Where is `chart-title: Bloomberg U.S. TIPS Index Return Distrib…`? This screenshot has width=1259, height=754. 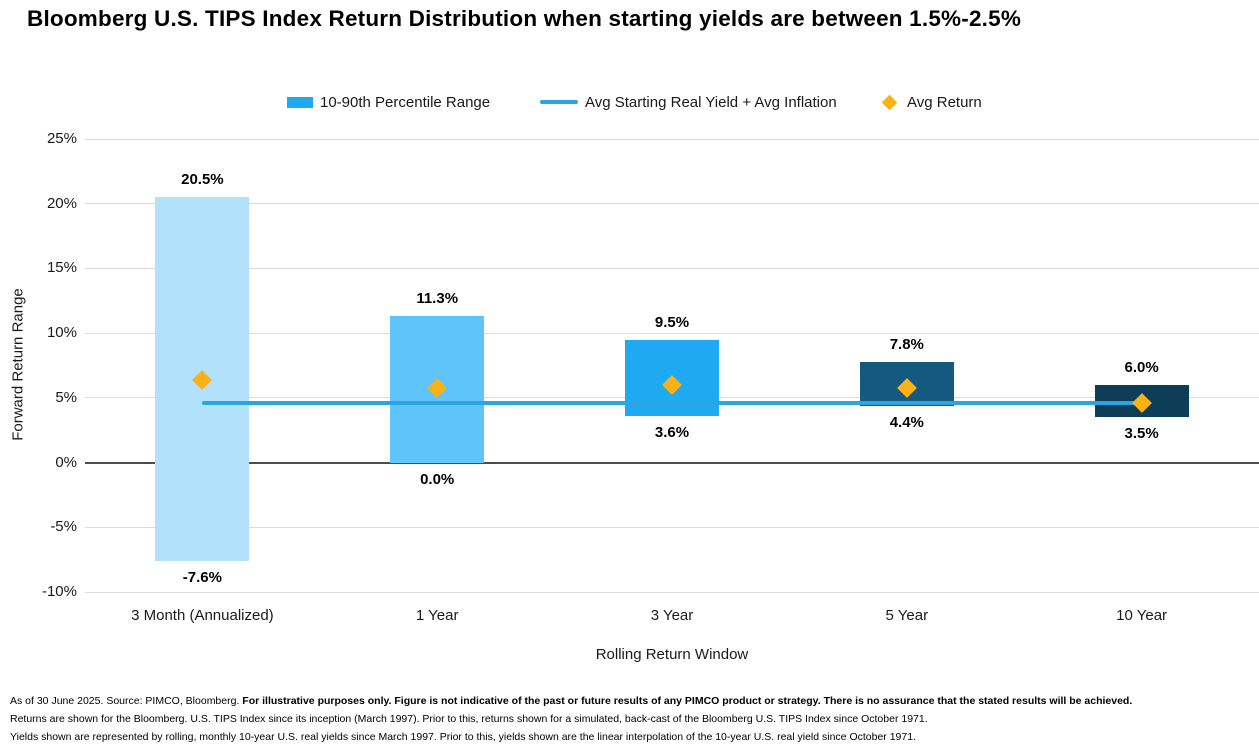
chart-title: Bloomberg U.S. TIPS Index Return Distrib… is located at coordinates (524, 18).